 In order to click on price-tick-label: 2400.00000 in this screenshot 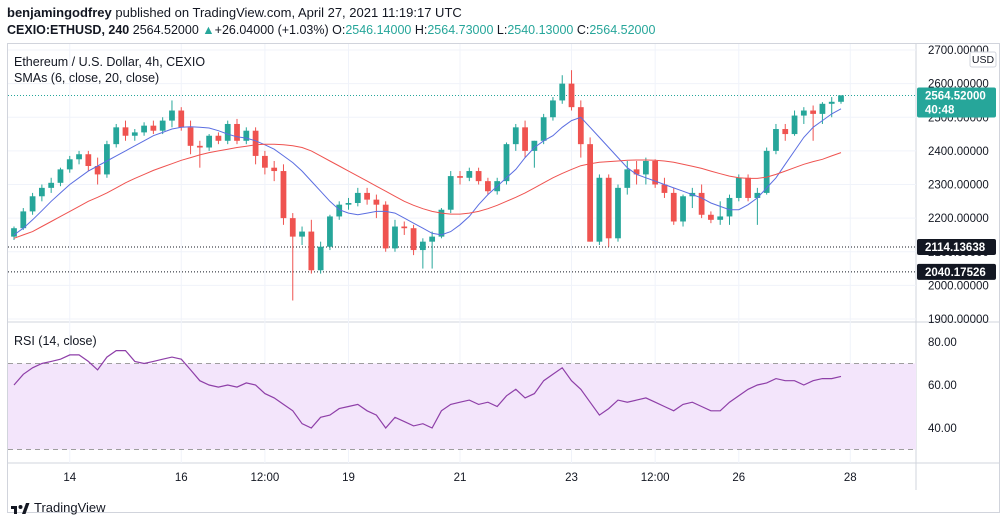, I will do `click(958, 152)`.